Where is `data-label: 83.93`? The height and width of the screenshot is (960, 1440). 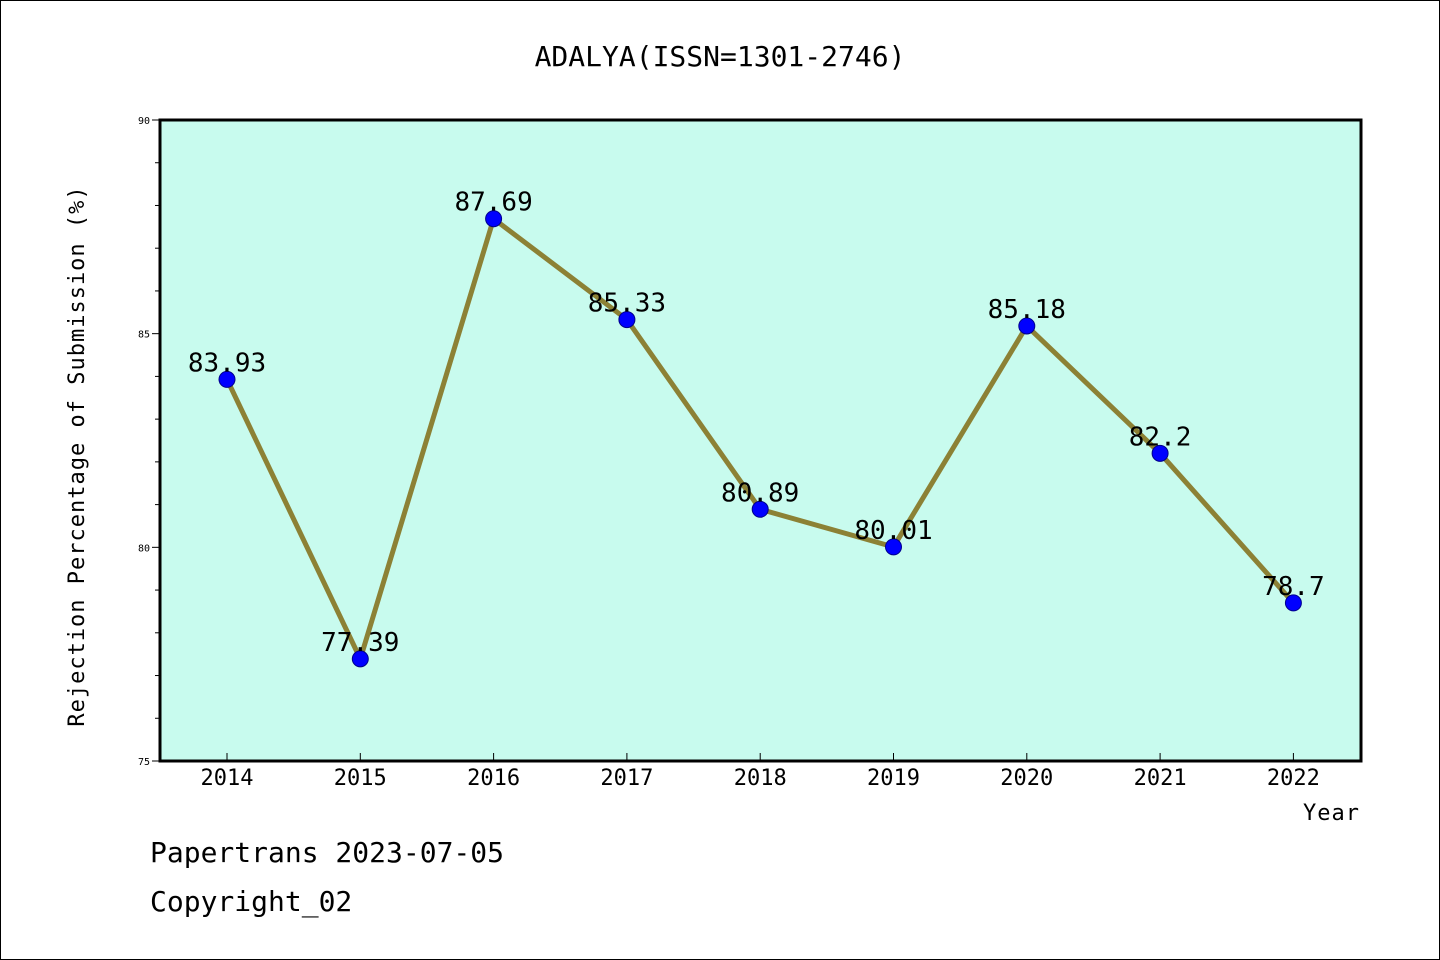 data-label: 83.93 is located at coordinates (227, 363).